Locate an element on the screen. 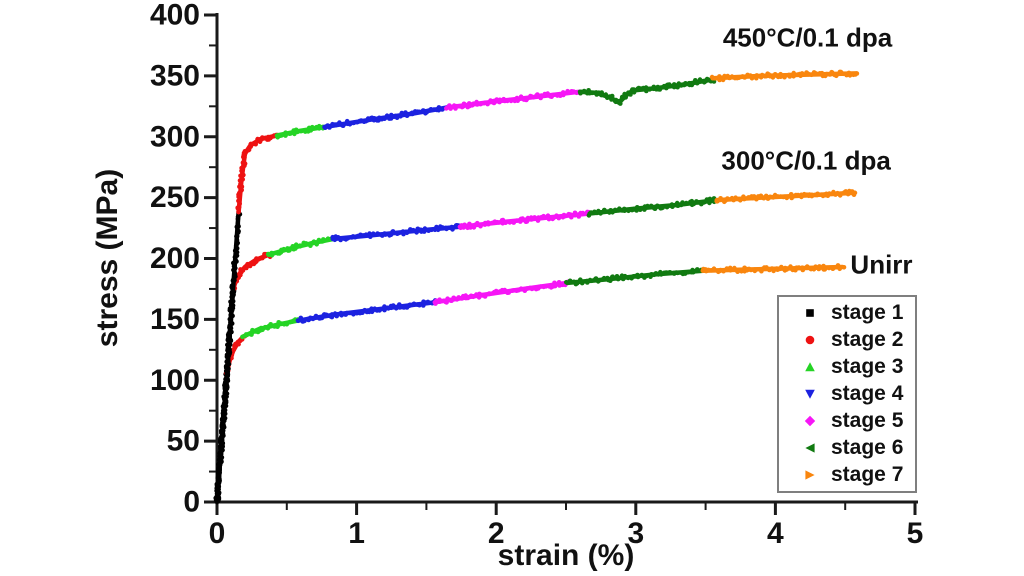 This screenshot has height=576, width=1024. legend-marker-triangle-right-icon is located at coordinates (810, 475).